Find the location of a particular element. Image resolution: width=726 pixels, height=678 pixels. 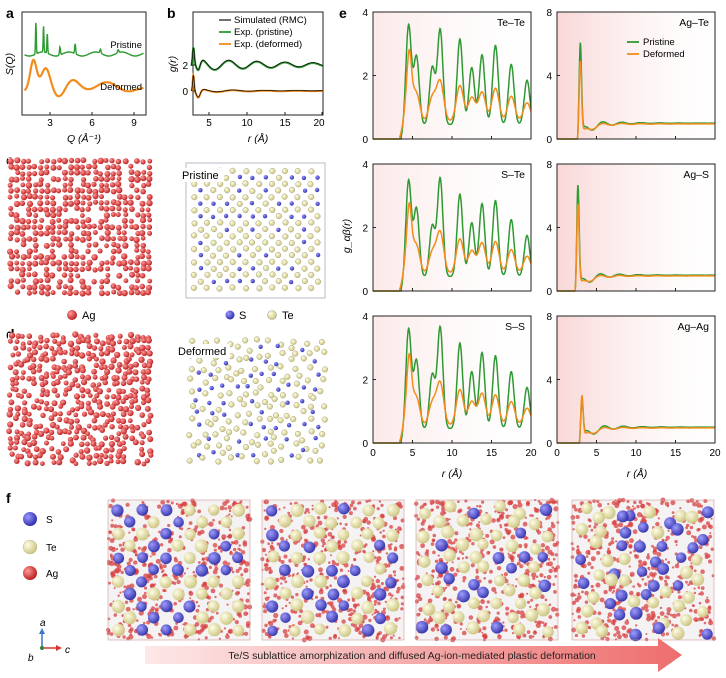

y-tick-label: 8 is located at coordinates (549, 317).